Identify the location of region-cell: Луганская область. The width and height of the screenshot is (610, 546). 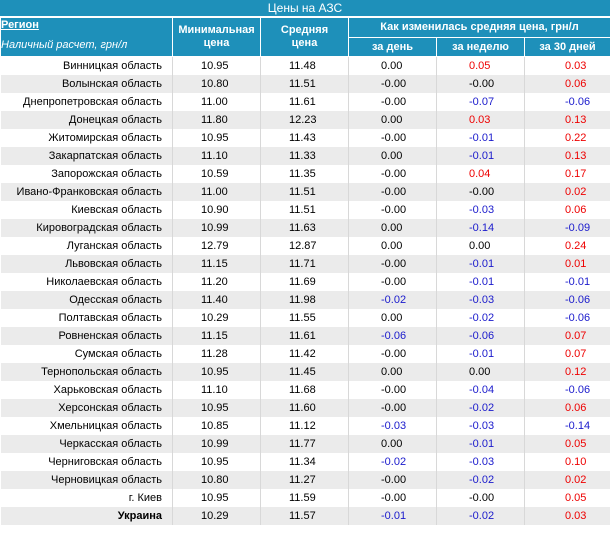
(86, 246).